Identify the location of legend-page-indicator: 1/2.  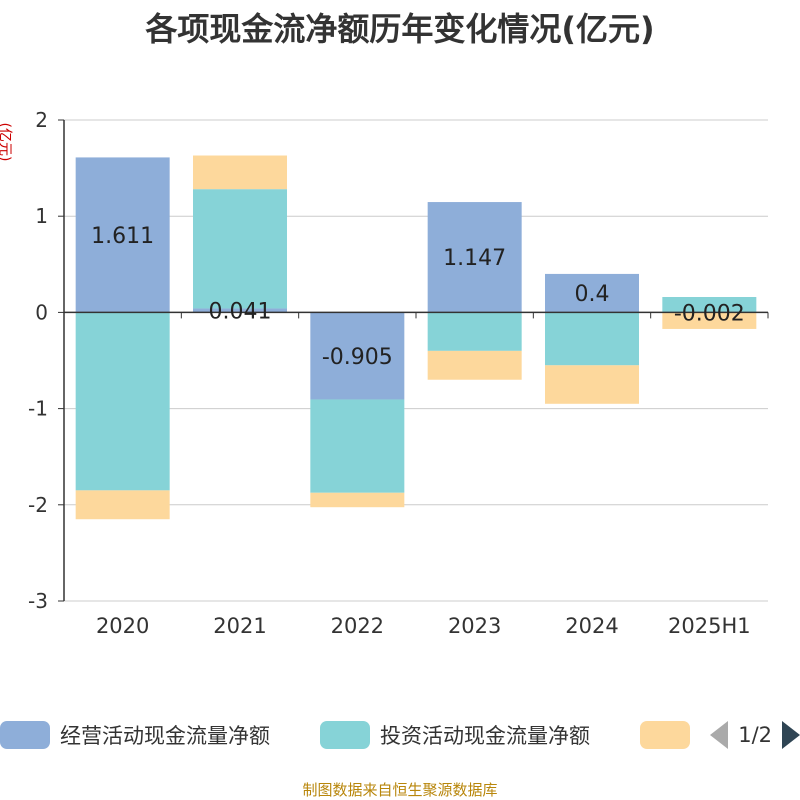
(755, 735).